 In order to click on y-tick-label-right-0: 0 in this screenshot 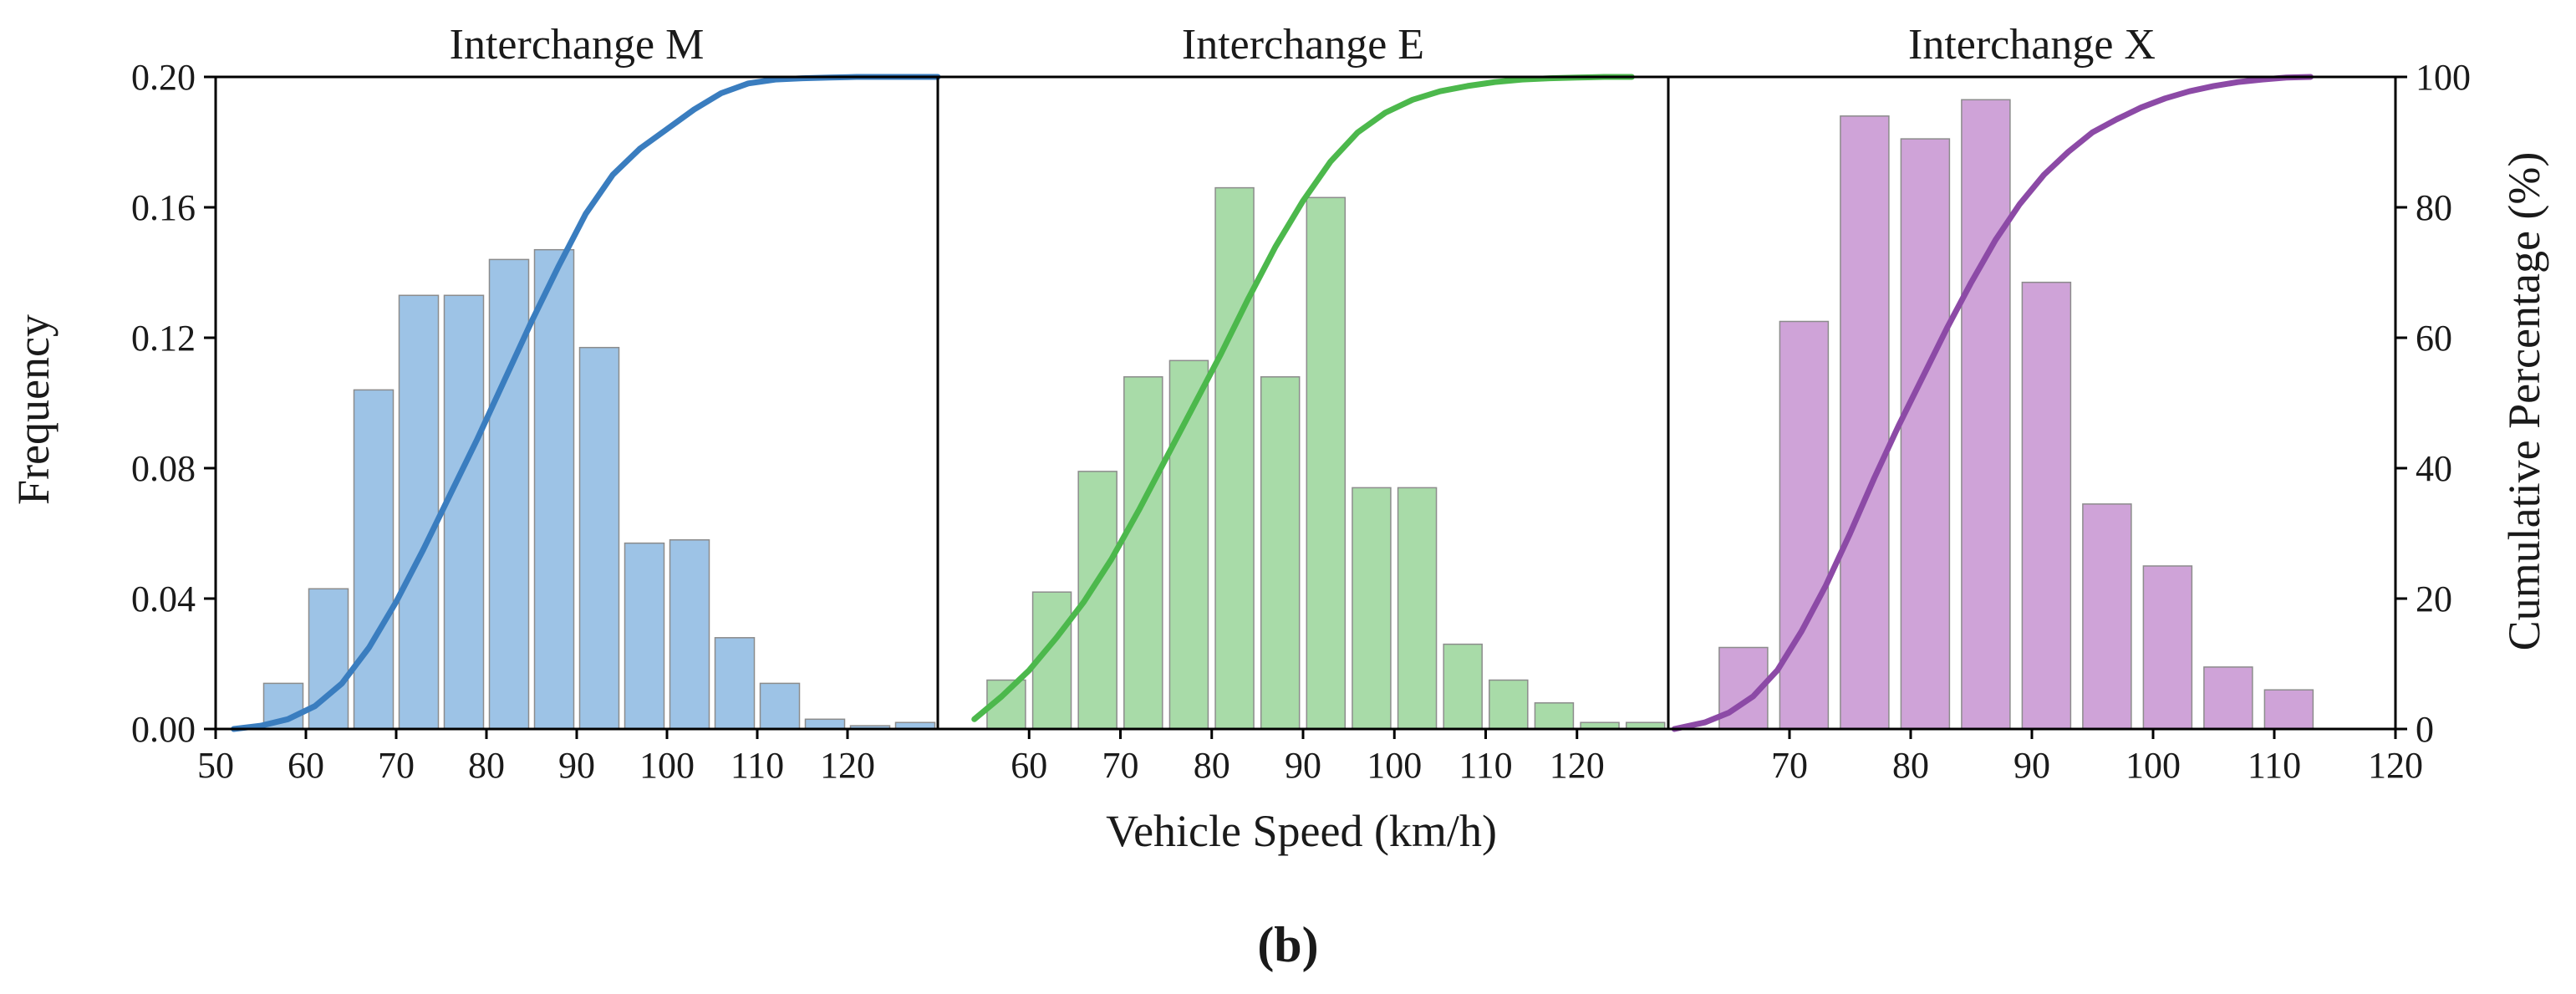, I will do `click(2425, 729)`.